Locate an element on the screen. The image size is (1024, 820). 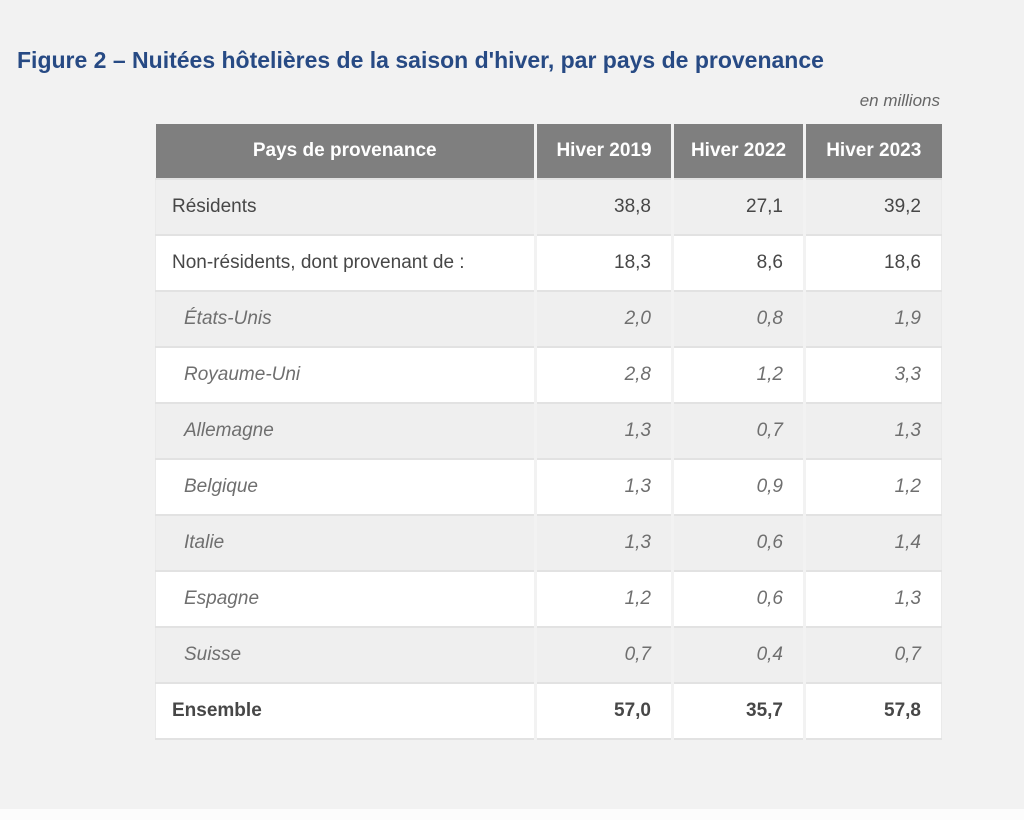
table-row: Italie 1,3 0,6 1,4 is located at coordinates (548, 542).